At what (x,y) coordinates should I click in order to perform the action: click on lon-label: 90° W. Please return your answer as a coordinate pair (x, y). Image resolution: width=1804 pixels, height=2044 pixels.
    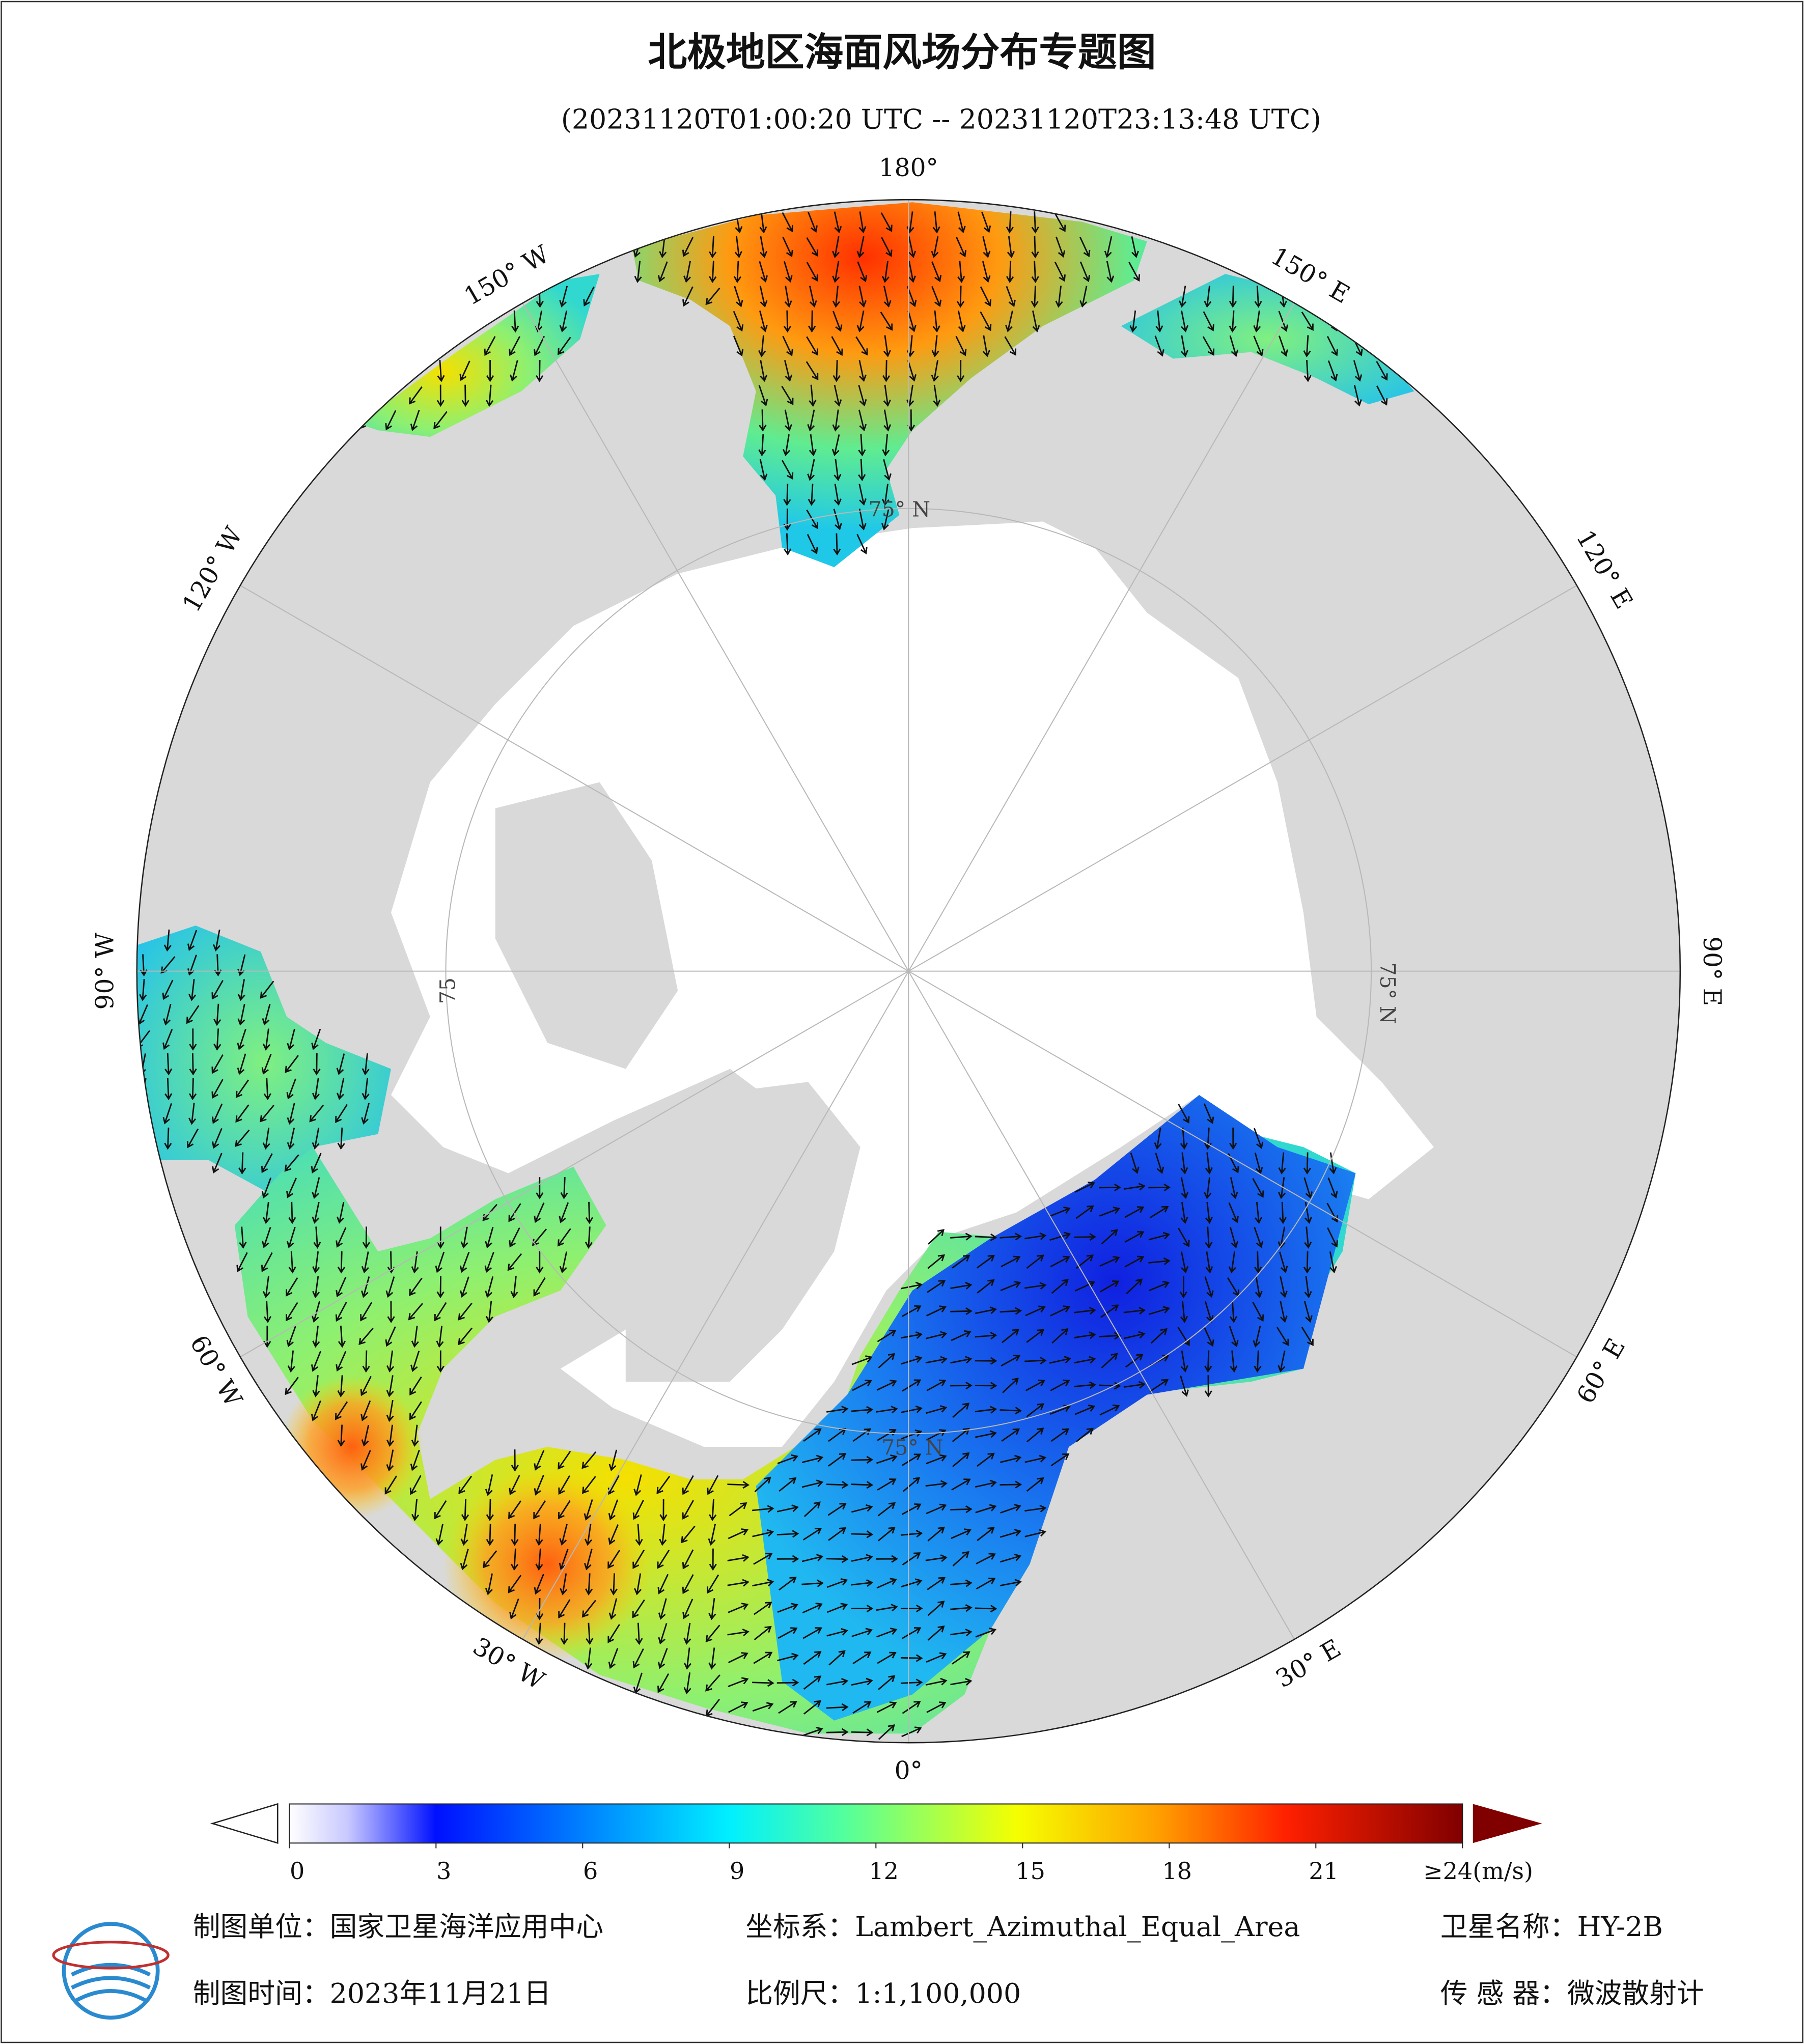
    Looking at the image, I should click on (105, 971).